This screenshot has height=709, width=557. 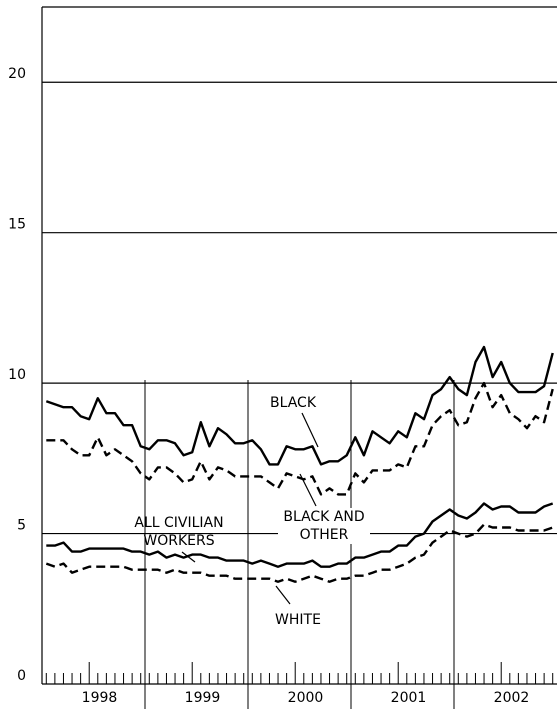 I want to click on y-tick-label: 10, so click(x=17, y=375).